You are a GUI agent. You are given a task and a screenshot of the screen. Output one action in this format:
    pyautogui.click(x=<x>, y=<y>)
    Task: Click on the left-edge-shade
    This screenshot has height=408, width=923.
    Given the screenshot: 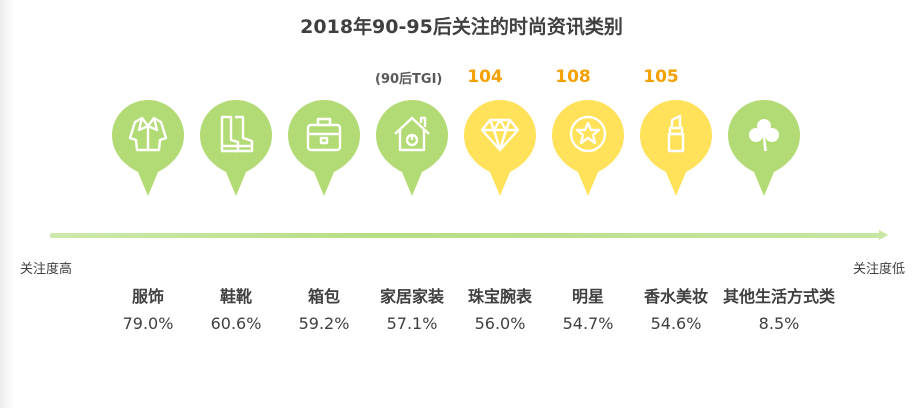 What is the action you would take?
    pyautogui.click(x=7, y=204)
    